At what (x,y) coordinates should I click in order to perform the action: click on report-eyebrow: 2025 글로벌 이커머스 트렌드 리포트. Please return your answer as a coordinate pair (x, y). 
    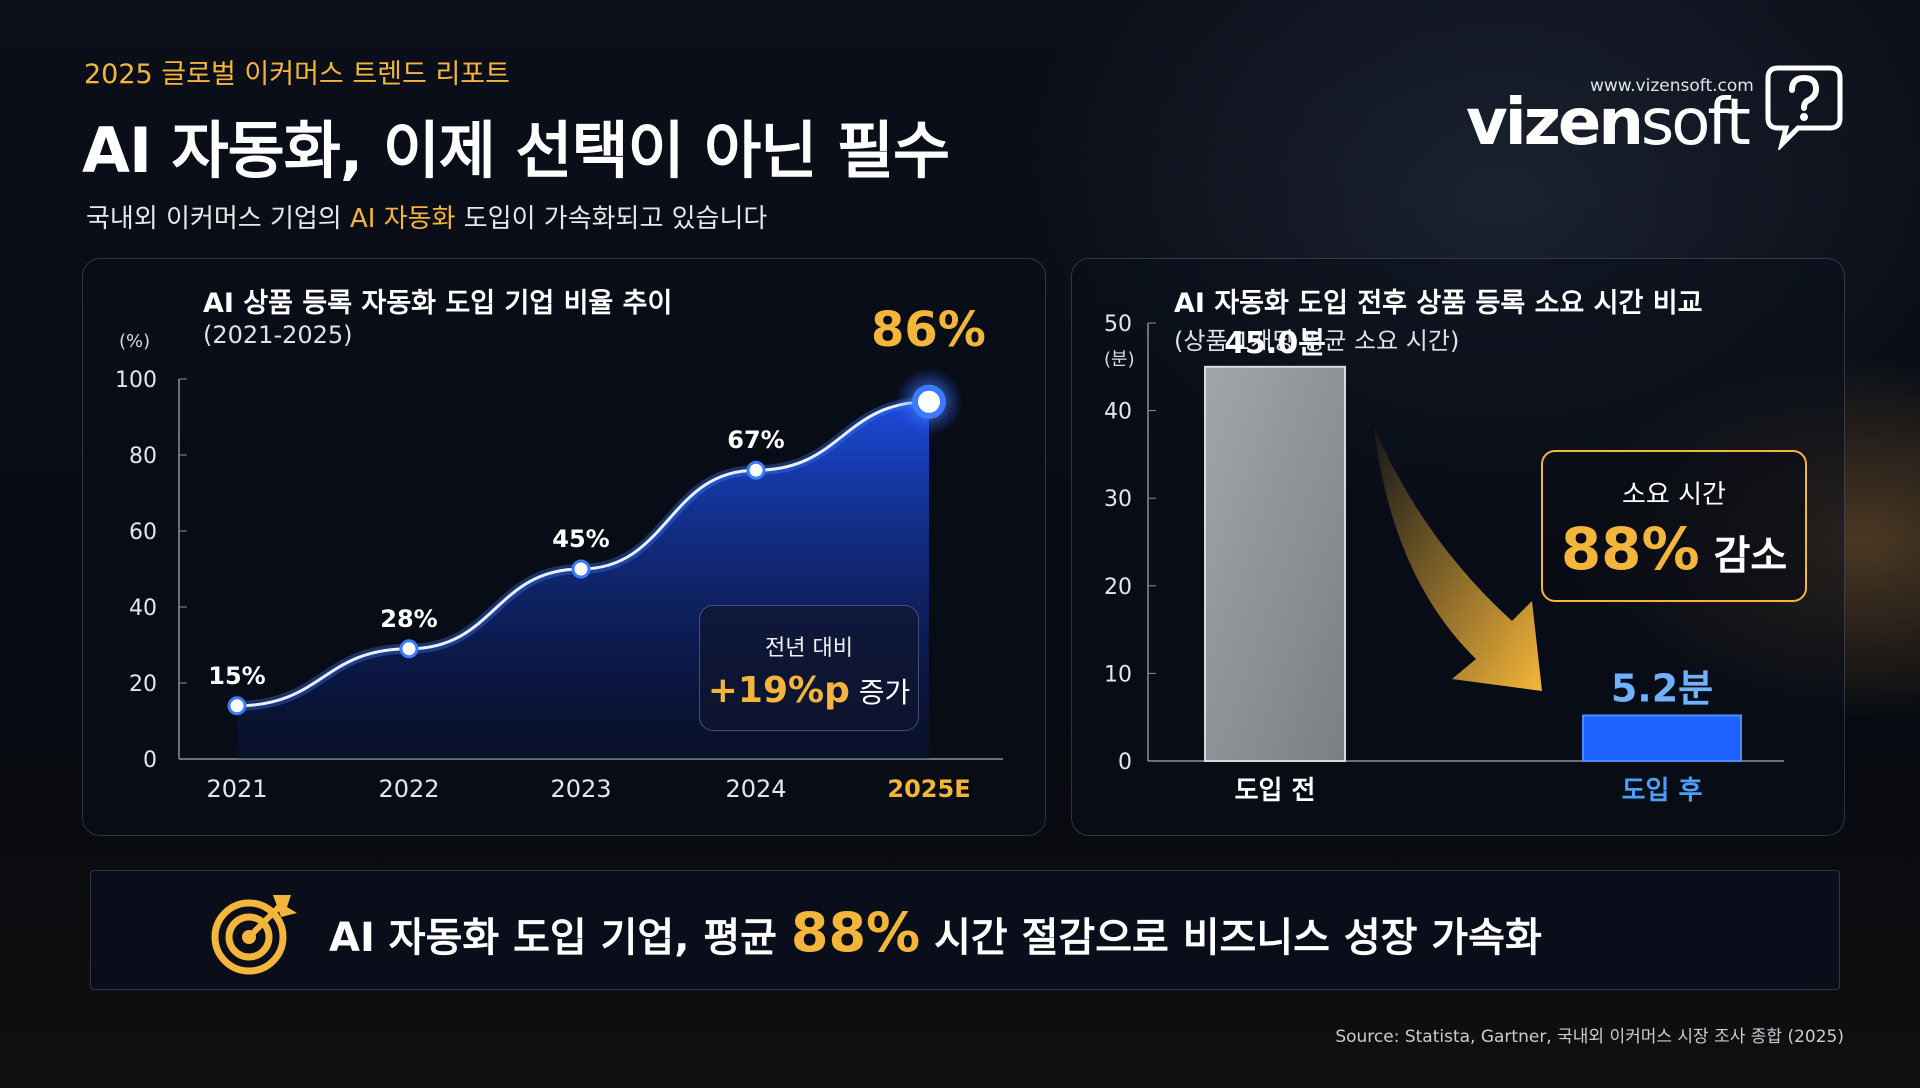
    Looking at the image, I should click on (297, 74).